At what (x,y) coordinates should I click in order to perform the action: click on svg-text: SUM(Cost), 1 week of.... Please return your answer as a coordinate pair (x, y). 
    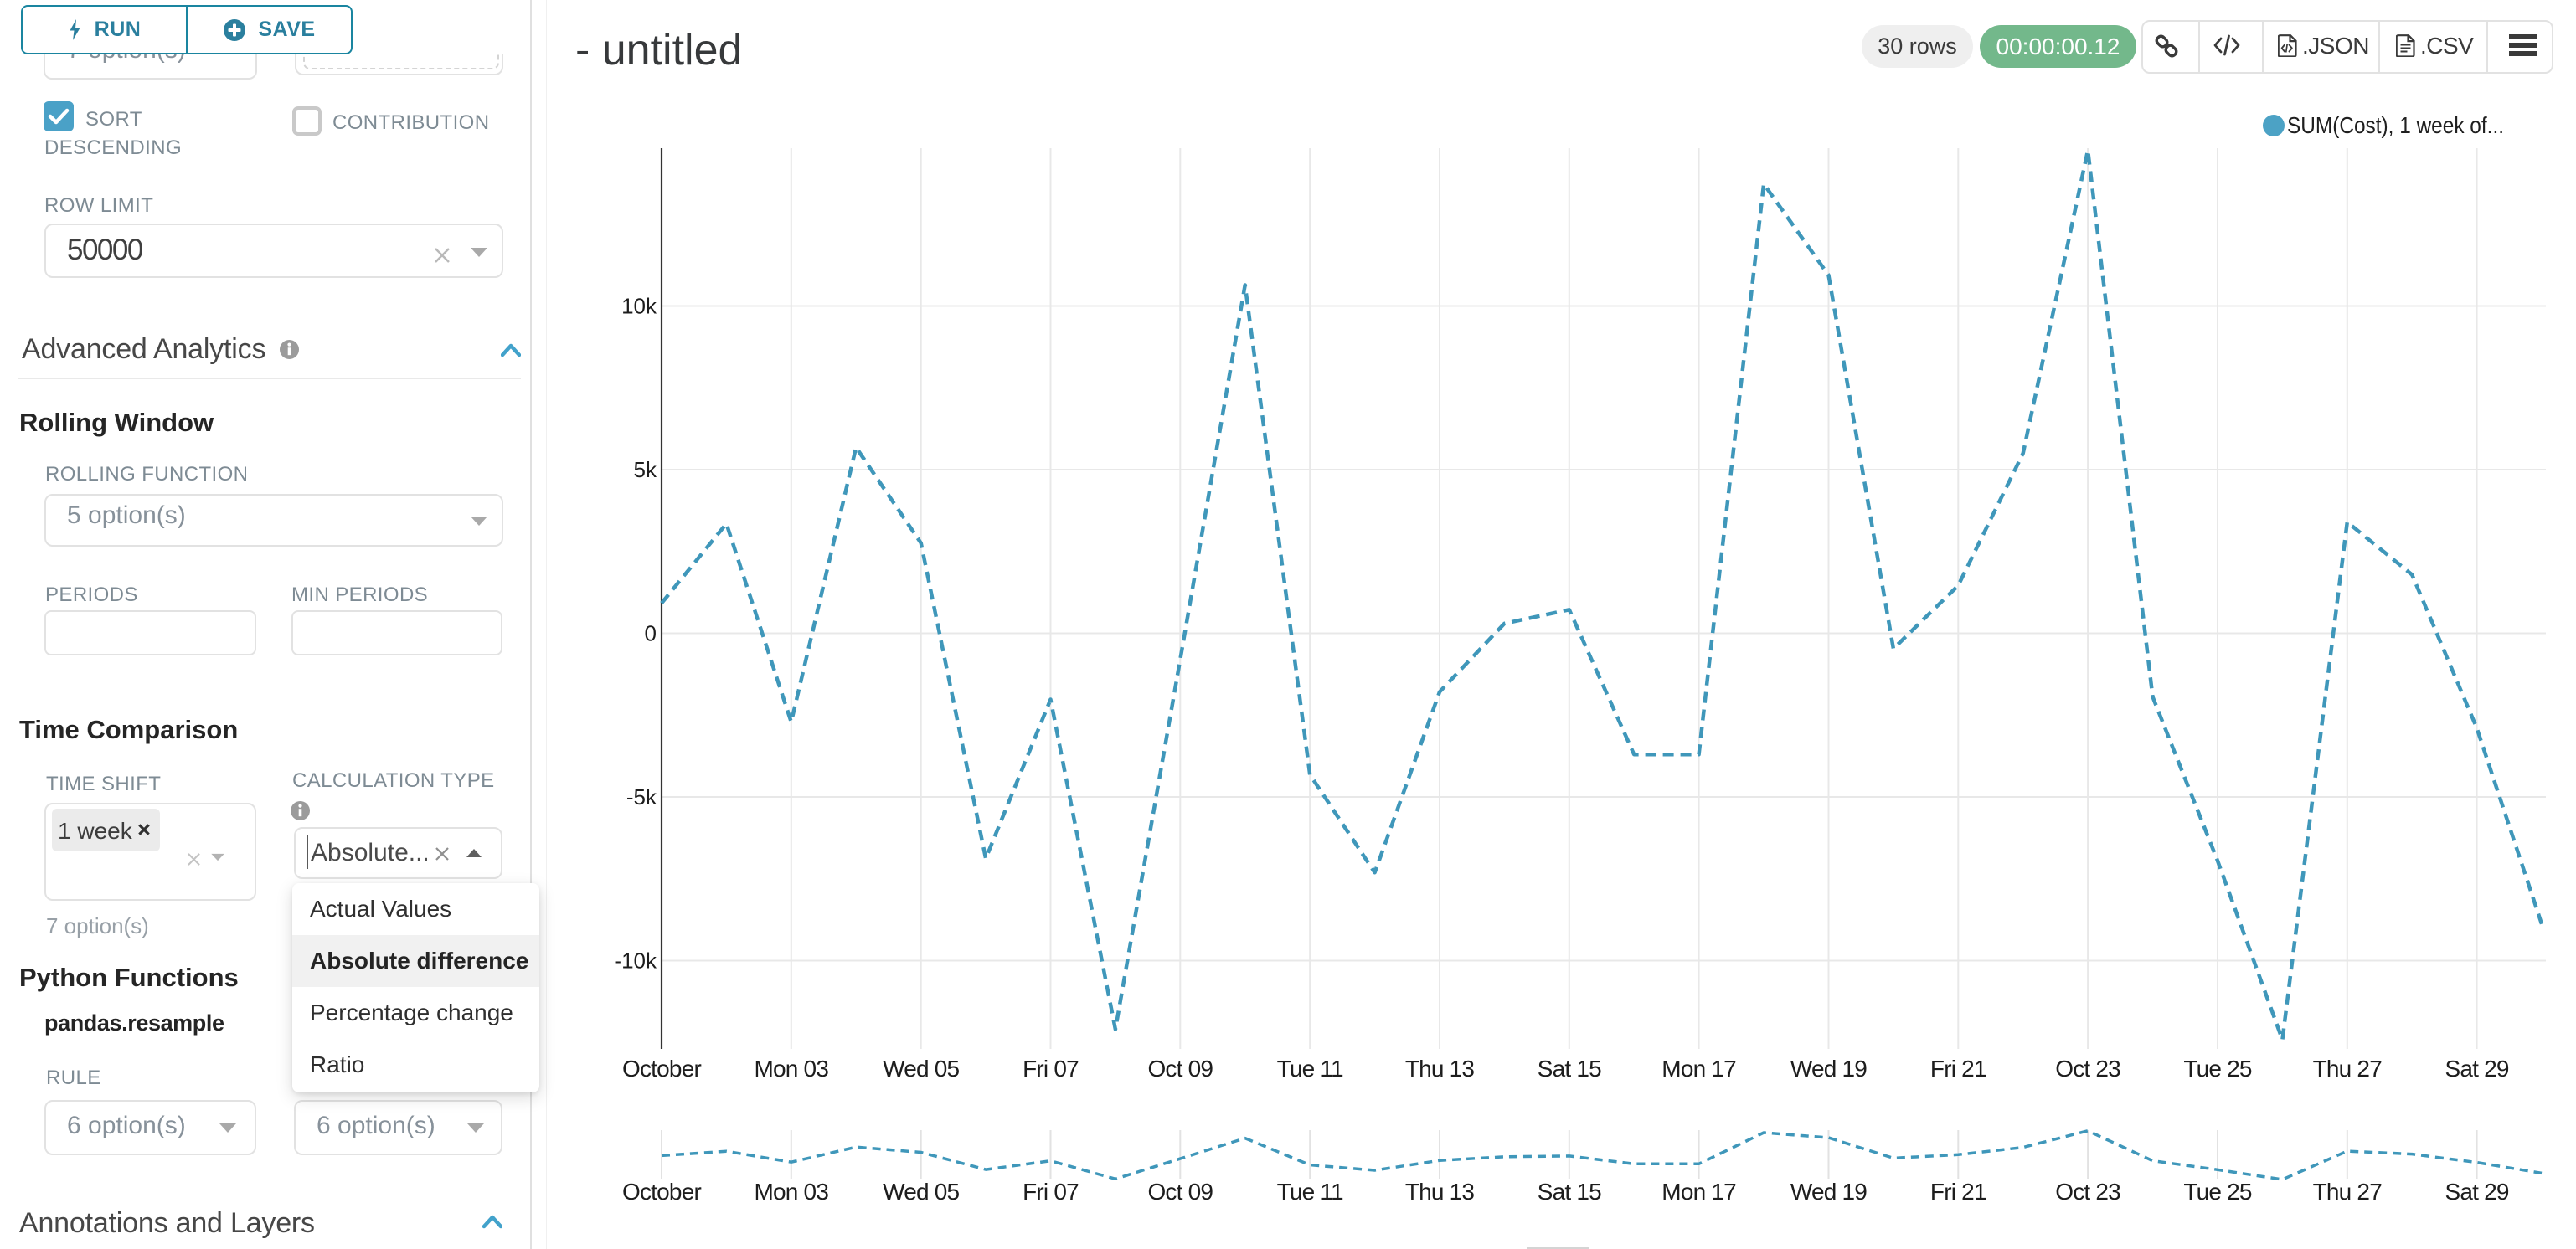
    Looking at the image, I should click on (2395, 125).